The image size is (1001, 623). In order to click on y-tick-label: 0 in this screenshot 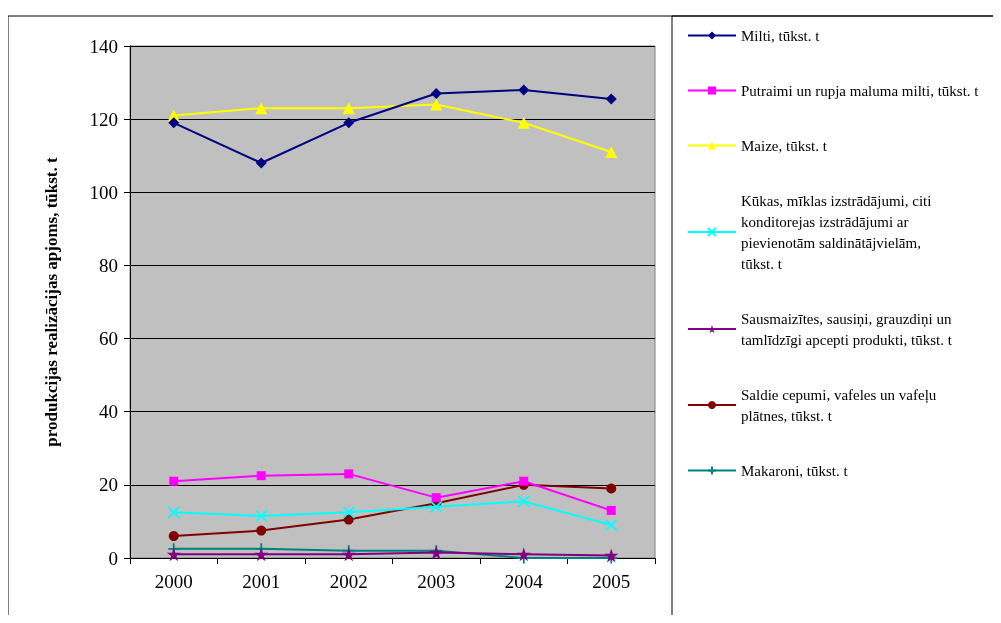, I will do `click(113, 558)`.